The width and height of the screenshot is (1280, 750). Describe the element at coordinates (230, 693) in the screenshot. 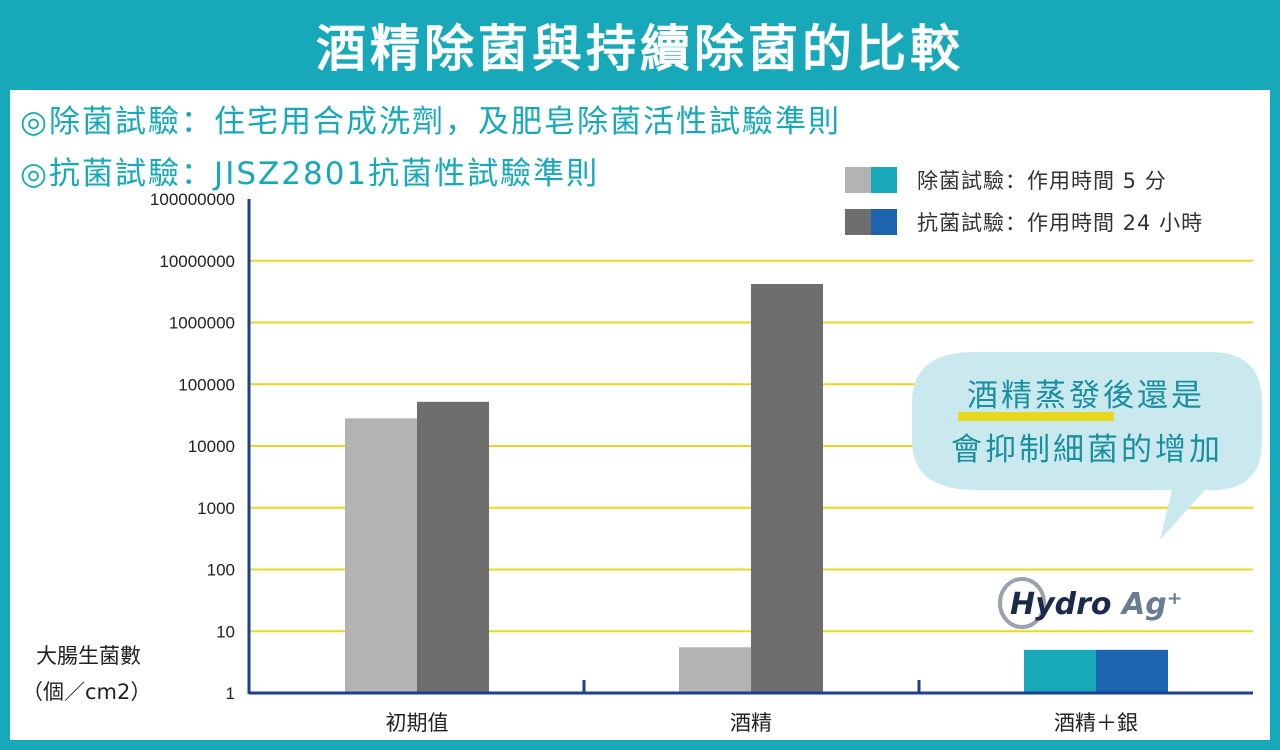

I see `y-tick-label: 1` at that location.